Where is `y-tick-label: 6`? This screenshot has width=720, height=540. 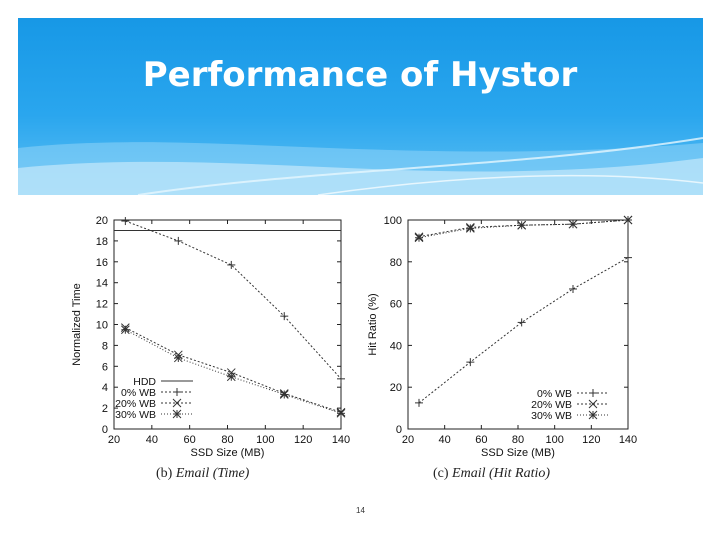
y-tick-label: 6 is located at coordinates (105, 367).